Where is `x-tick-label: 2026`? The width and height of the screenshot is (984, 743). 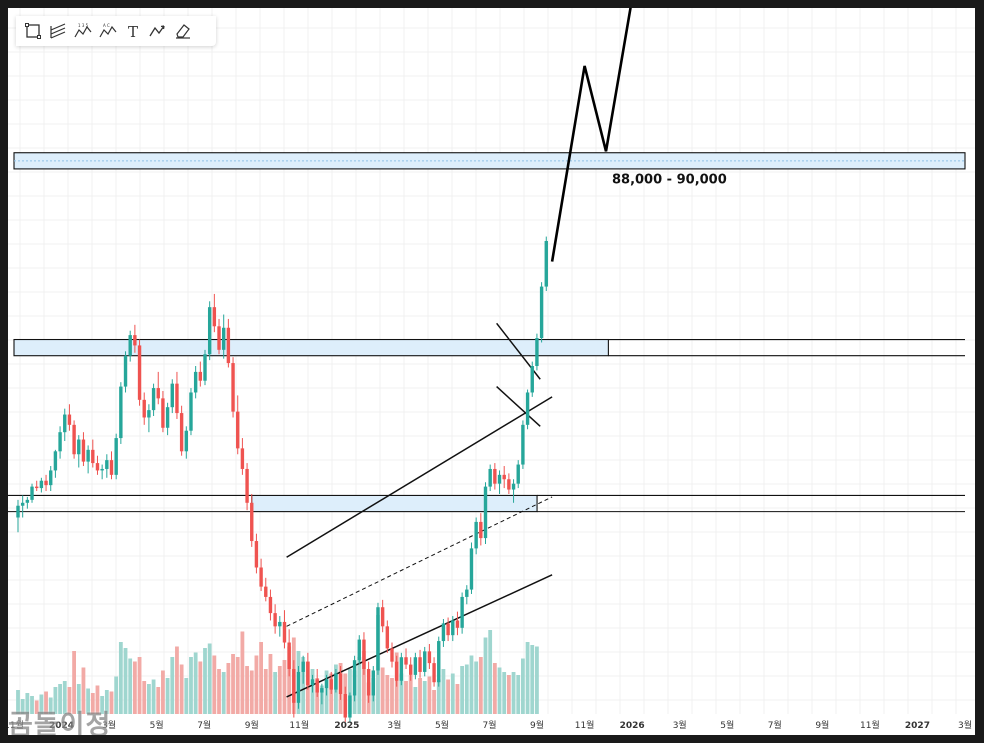
x-tick-label: 2026 is located at coordinates (632, 726).